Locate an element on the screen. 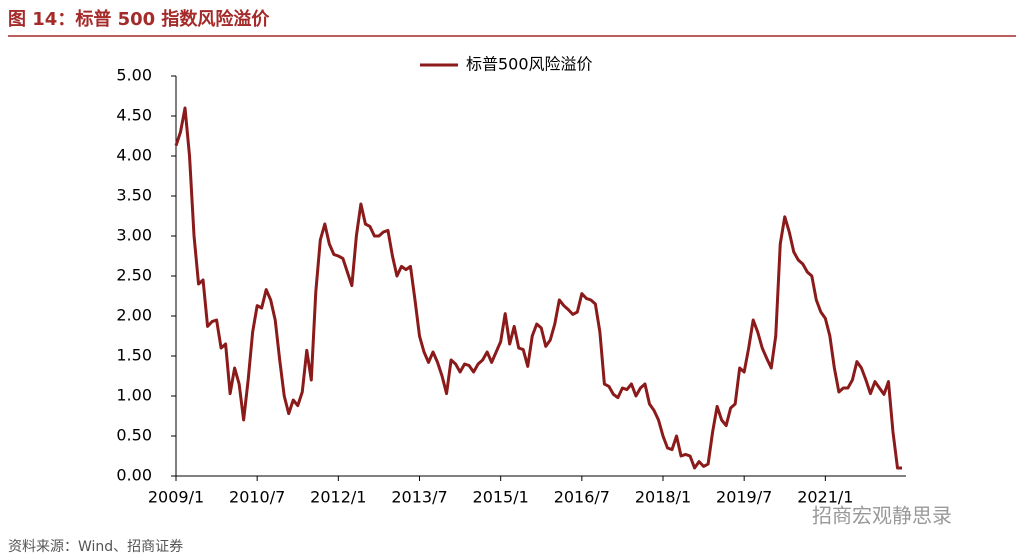  watermark: 招商宏观静思录 is located at coordinates (882, 516).